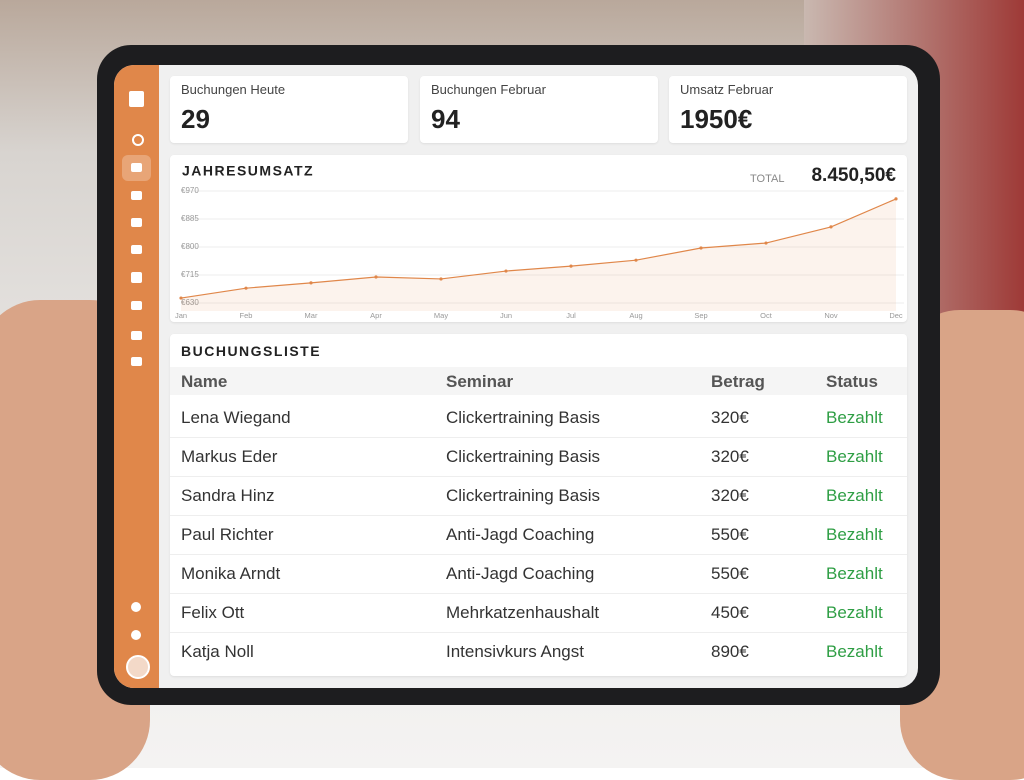 The height and width of the screenshot is (780, 1024). I want to click on x-tick-label: May, so click(441, 315).